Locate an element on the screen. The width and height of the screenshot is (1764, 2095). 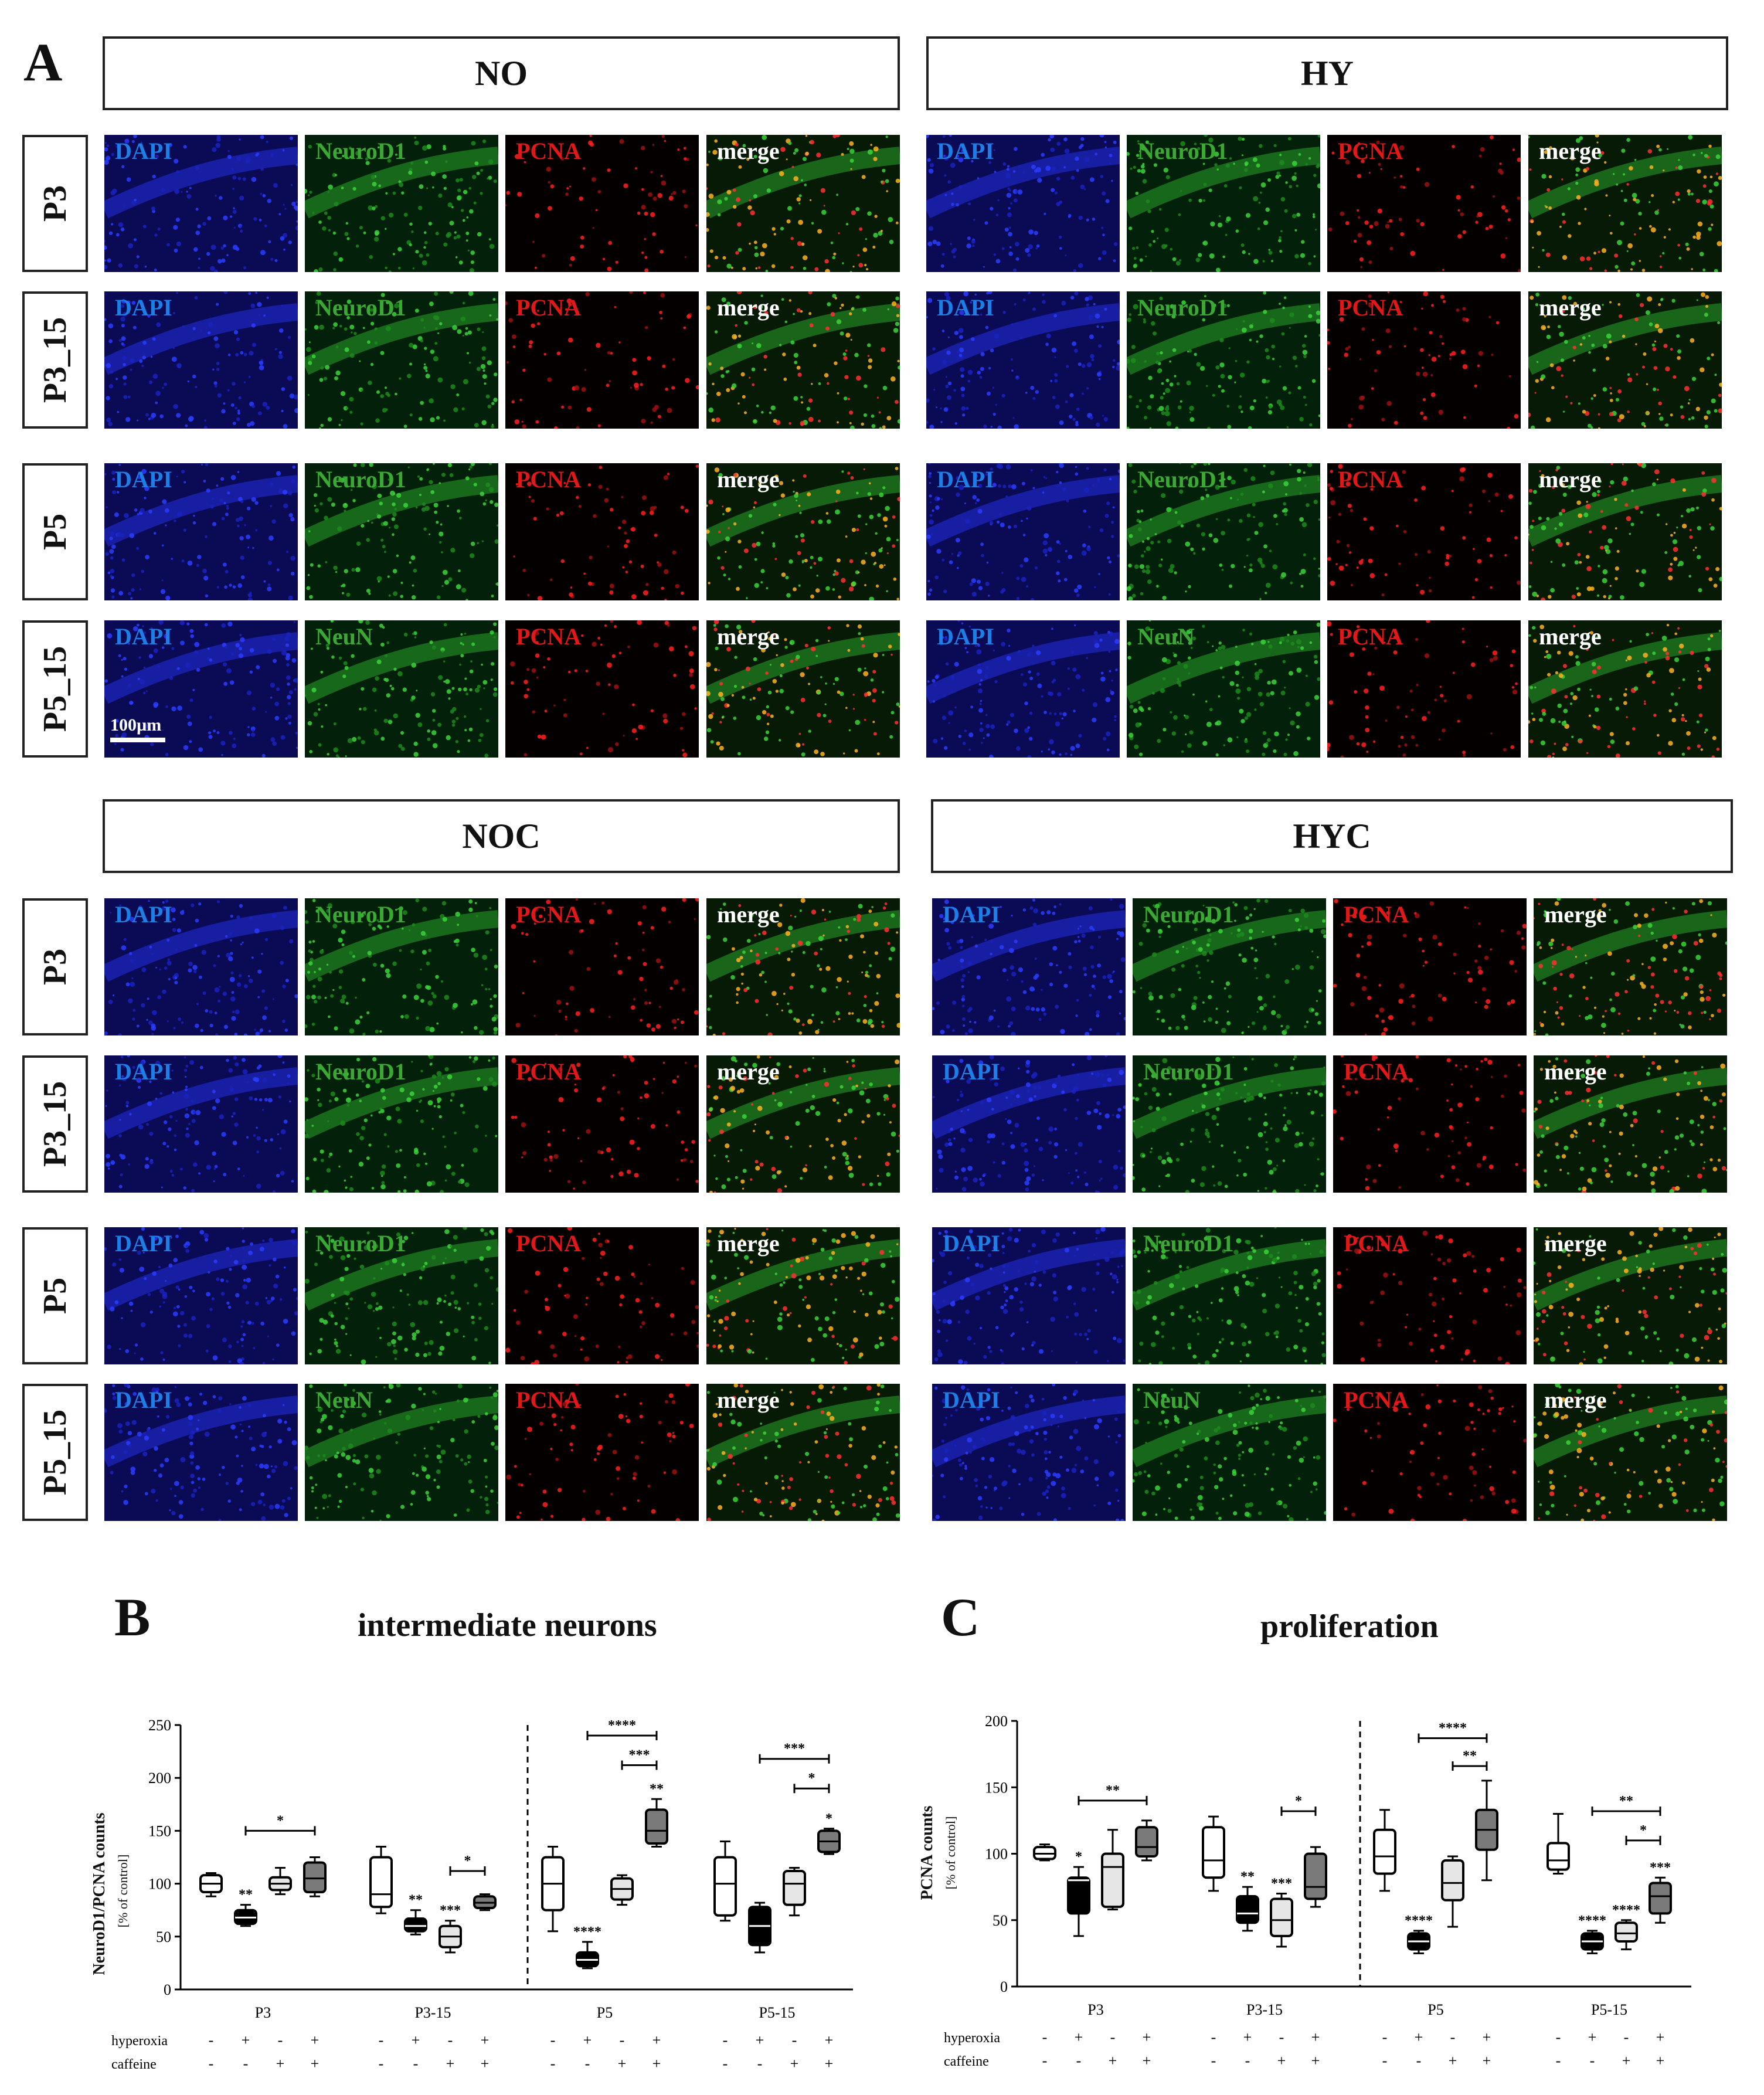
x-group-label: P5-15 is located at coordinates (1609, 2010).